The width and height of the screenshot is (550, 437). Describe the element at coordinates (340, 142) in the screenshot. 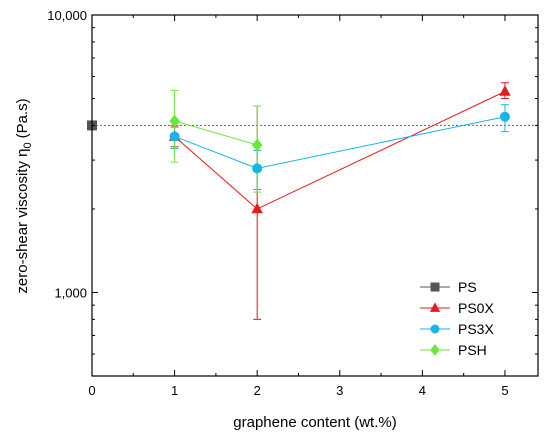

I see `series-line-ps3x` at that location.